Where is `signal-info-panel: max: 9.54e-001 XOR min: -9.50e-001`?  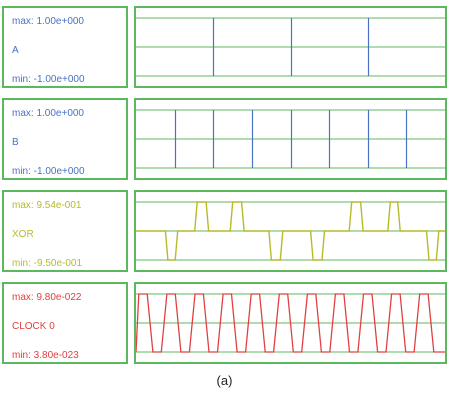 signal-info-panel: max: 9.54e-001 XOR min: -9.50e-001 is located at coordinates (65, 231).